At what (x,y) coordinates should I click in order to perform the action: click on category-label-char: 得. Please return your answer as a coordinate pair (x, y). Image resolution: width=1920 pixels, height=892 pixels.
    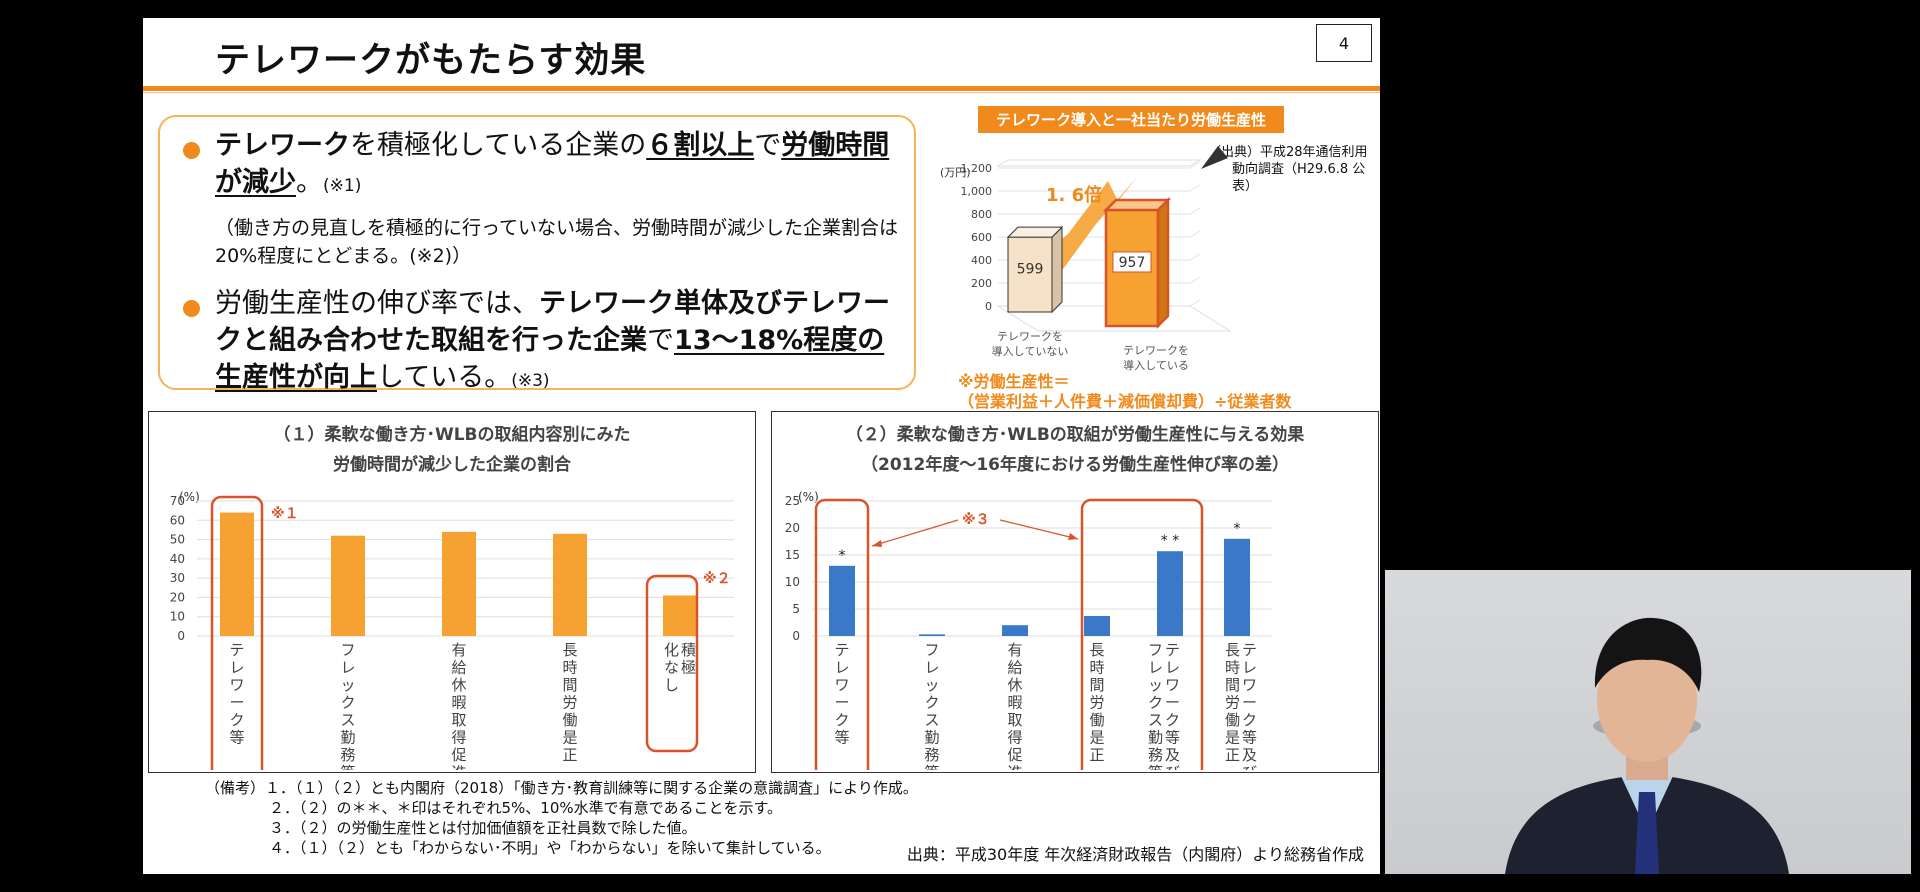
    Looking at the image, I should click on (458, 738).